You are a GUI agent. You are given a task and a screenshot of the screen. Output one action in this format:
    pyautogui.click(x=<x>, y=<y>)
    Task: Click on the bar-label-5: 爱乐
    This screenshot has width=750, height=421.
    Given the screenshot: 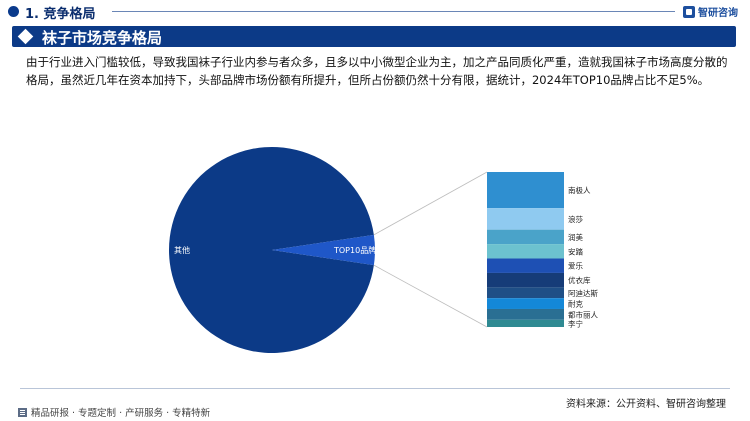 What is the action you would take?
    pyautogui.click(x=575, y=266)
    